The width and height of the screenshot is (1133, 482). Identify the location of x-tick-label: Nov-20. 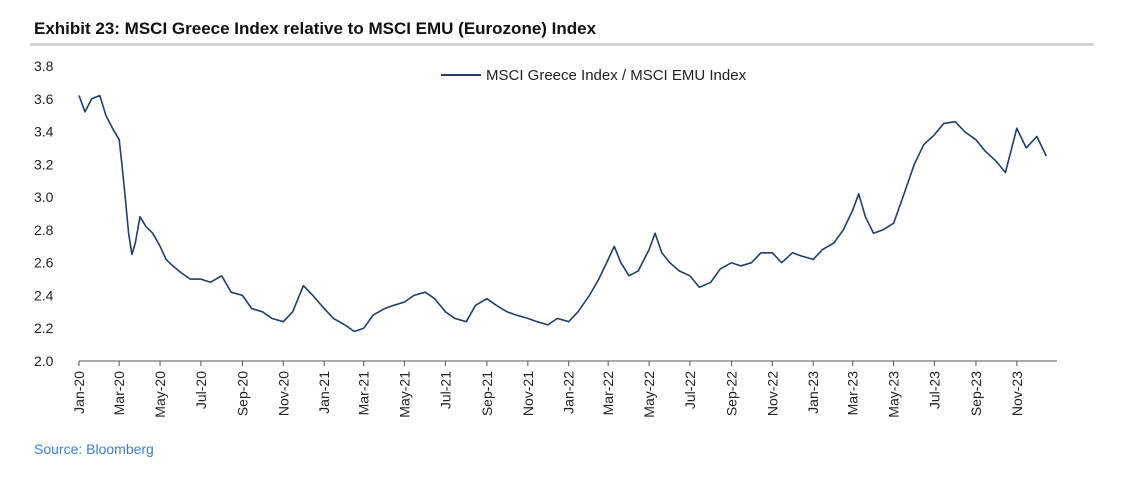
(283, 393).